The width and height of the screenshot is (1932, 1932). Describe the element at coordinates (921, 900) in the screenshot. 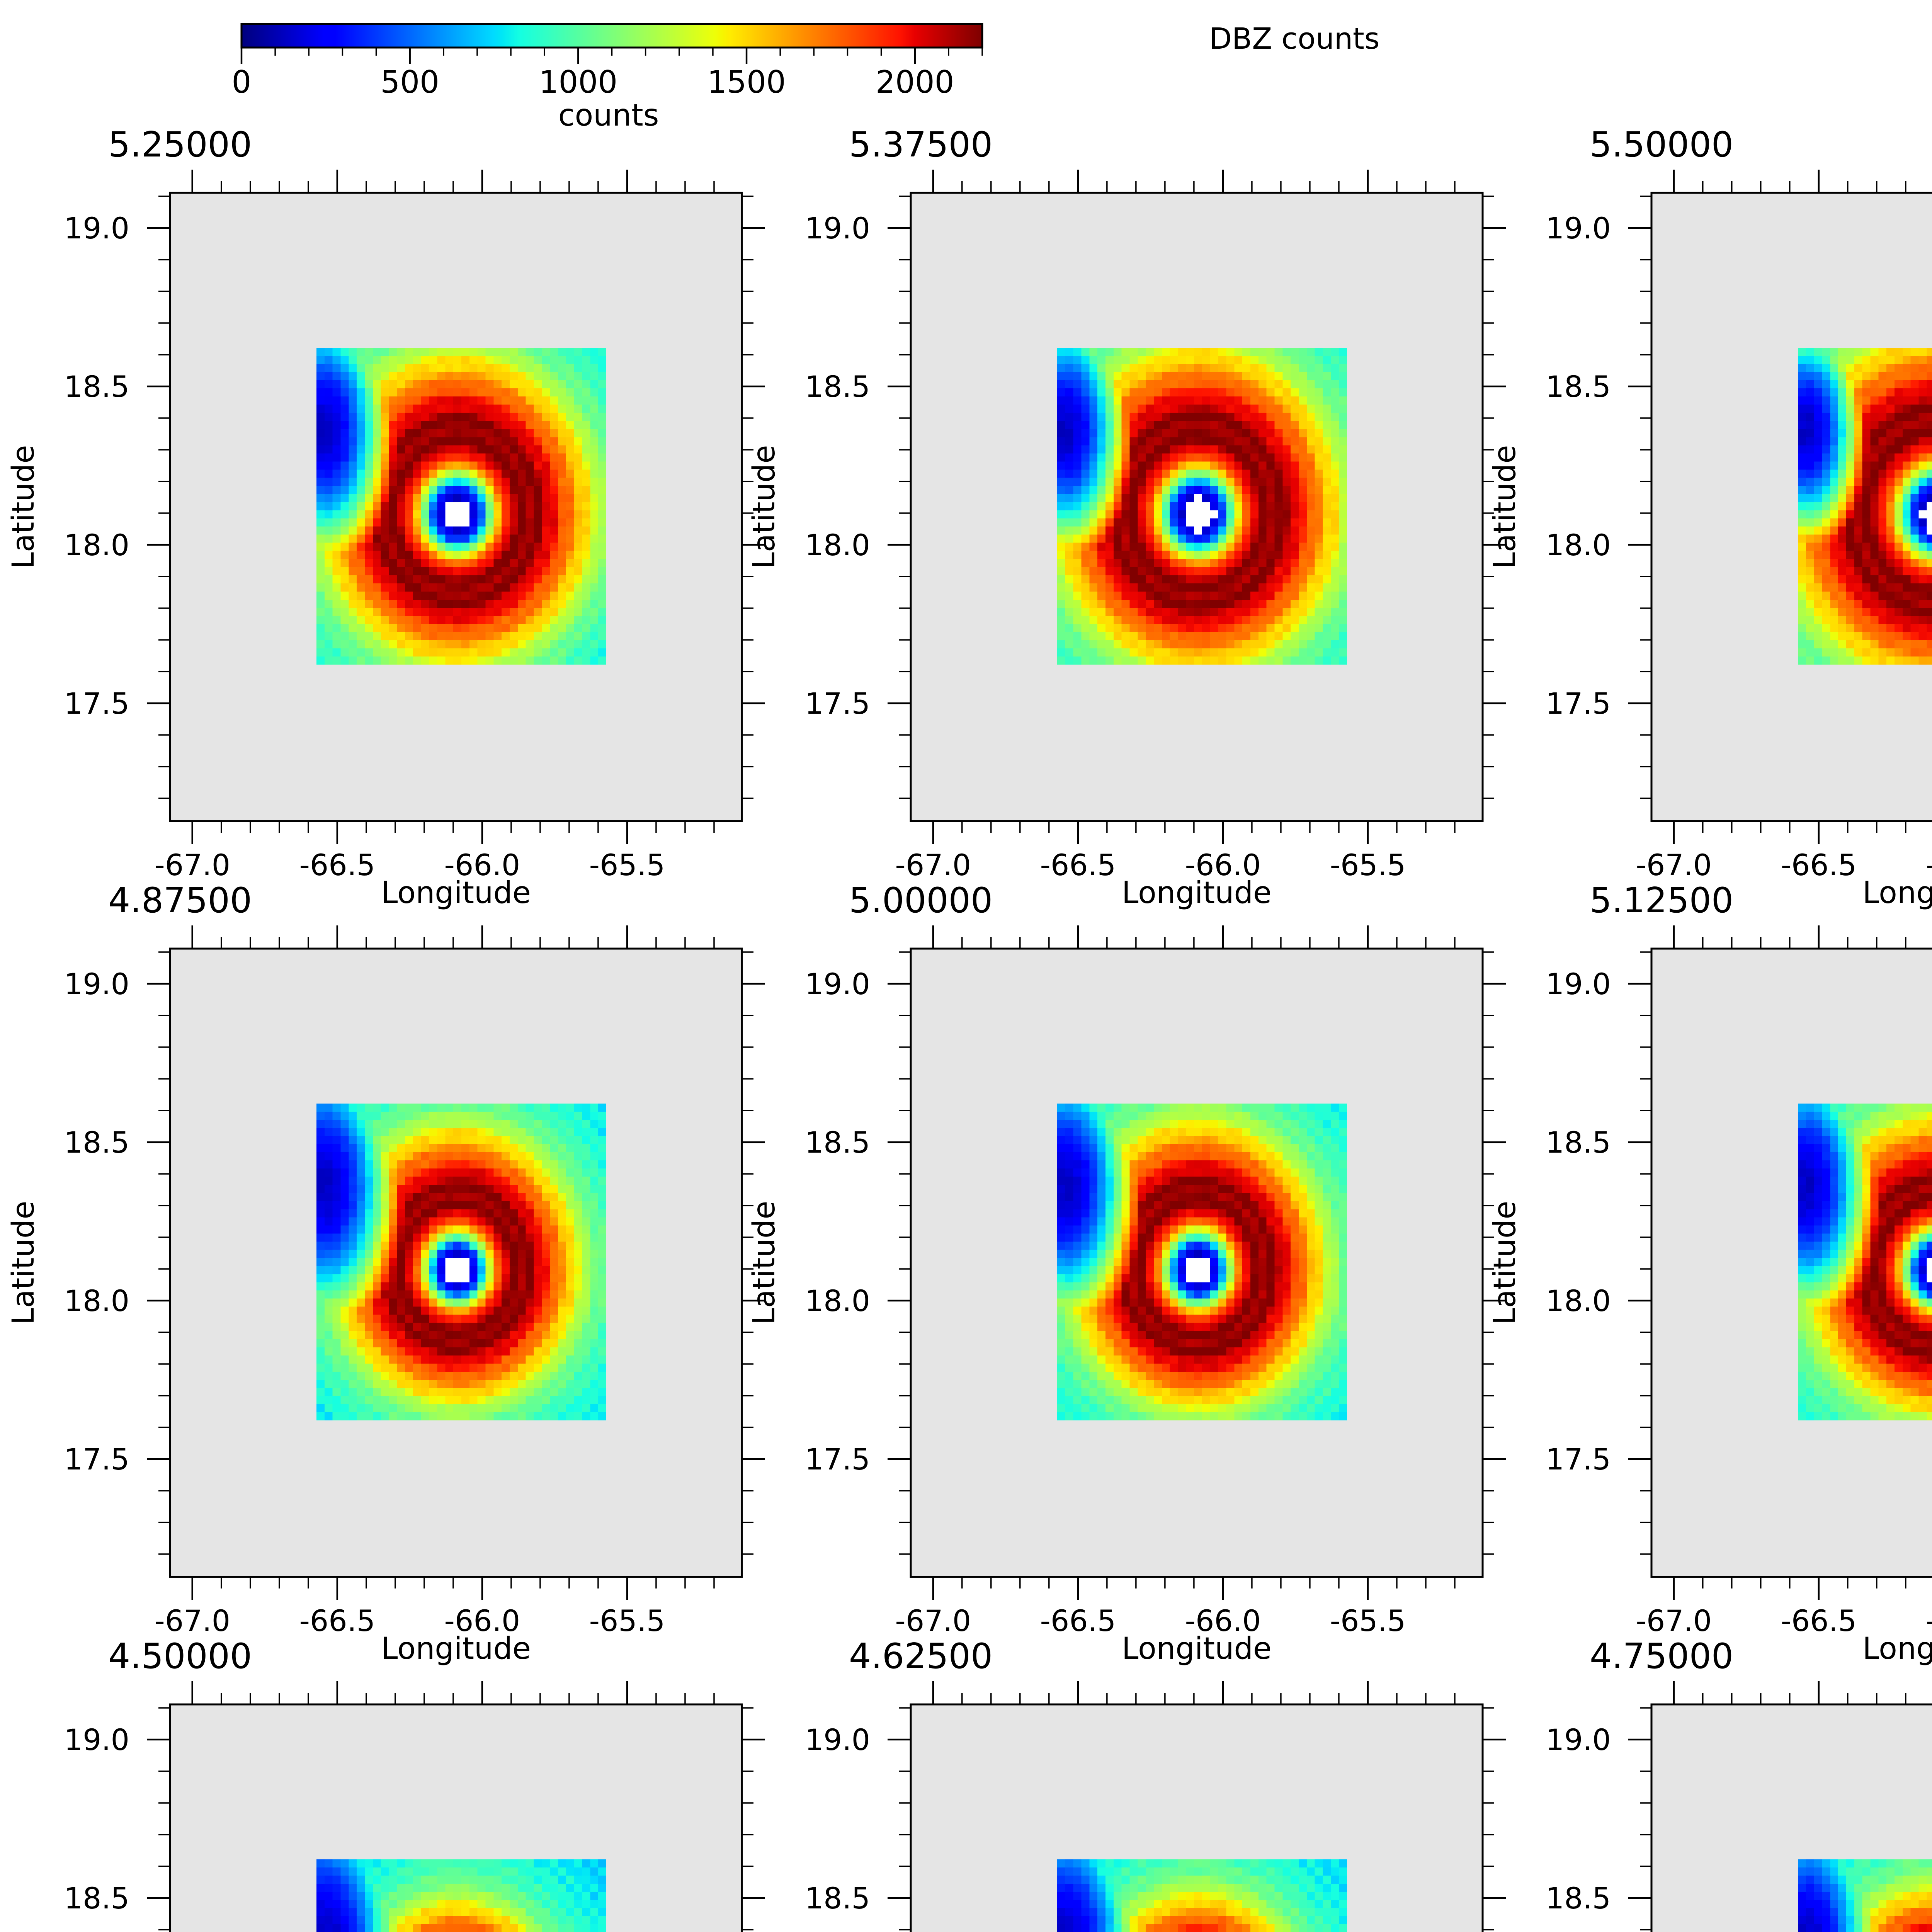

I see `panel-title: 5.00000` at that location.